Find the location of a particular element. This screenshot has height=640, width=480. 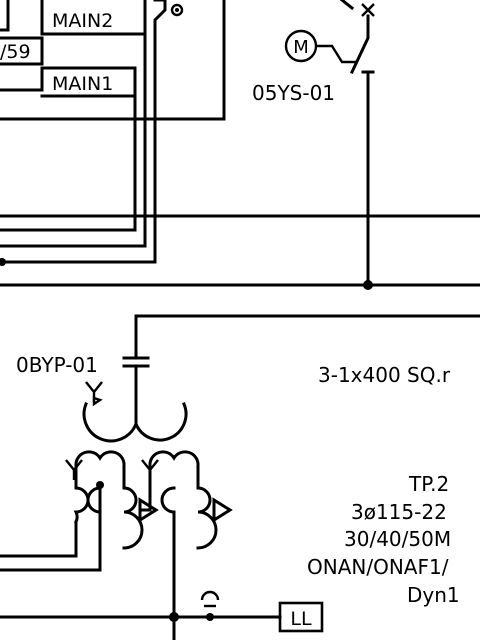

relay-box-main1: MAIN1 is located at coordinates (68, 82).